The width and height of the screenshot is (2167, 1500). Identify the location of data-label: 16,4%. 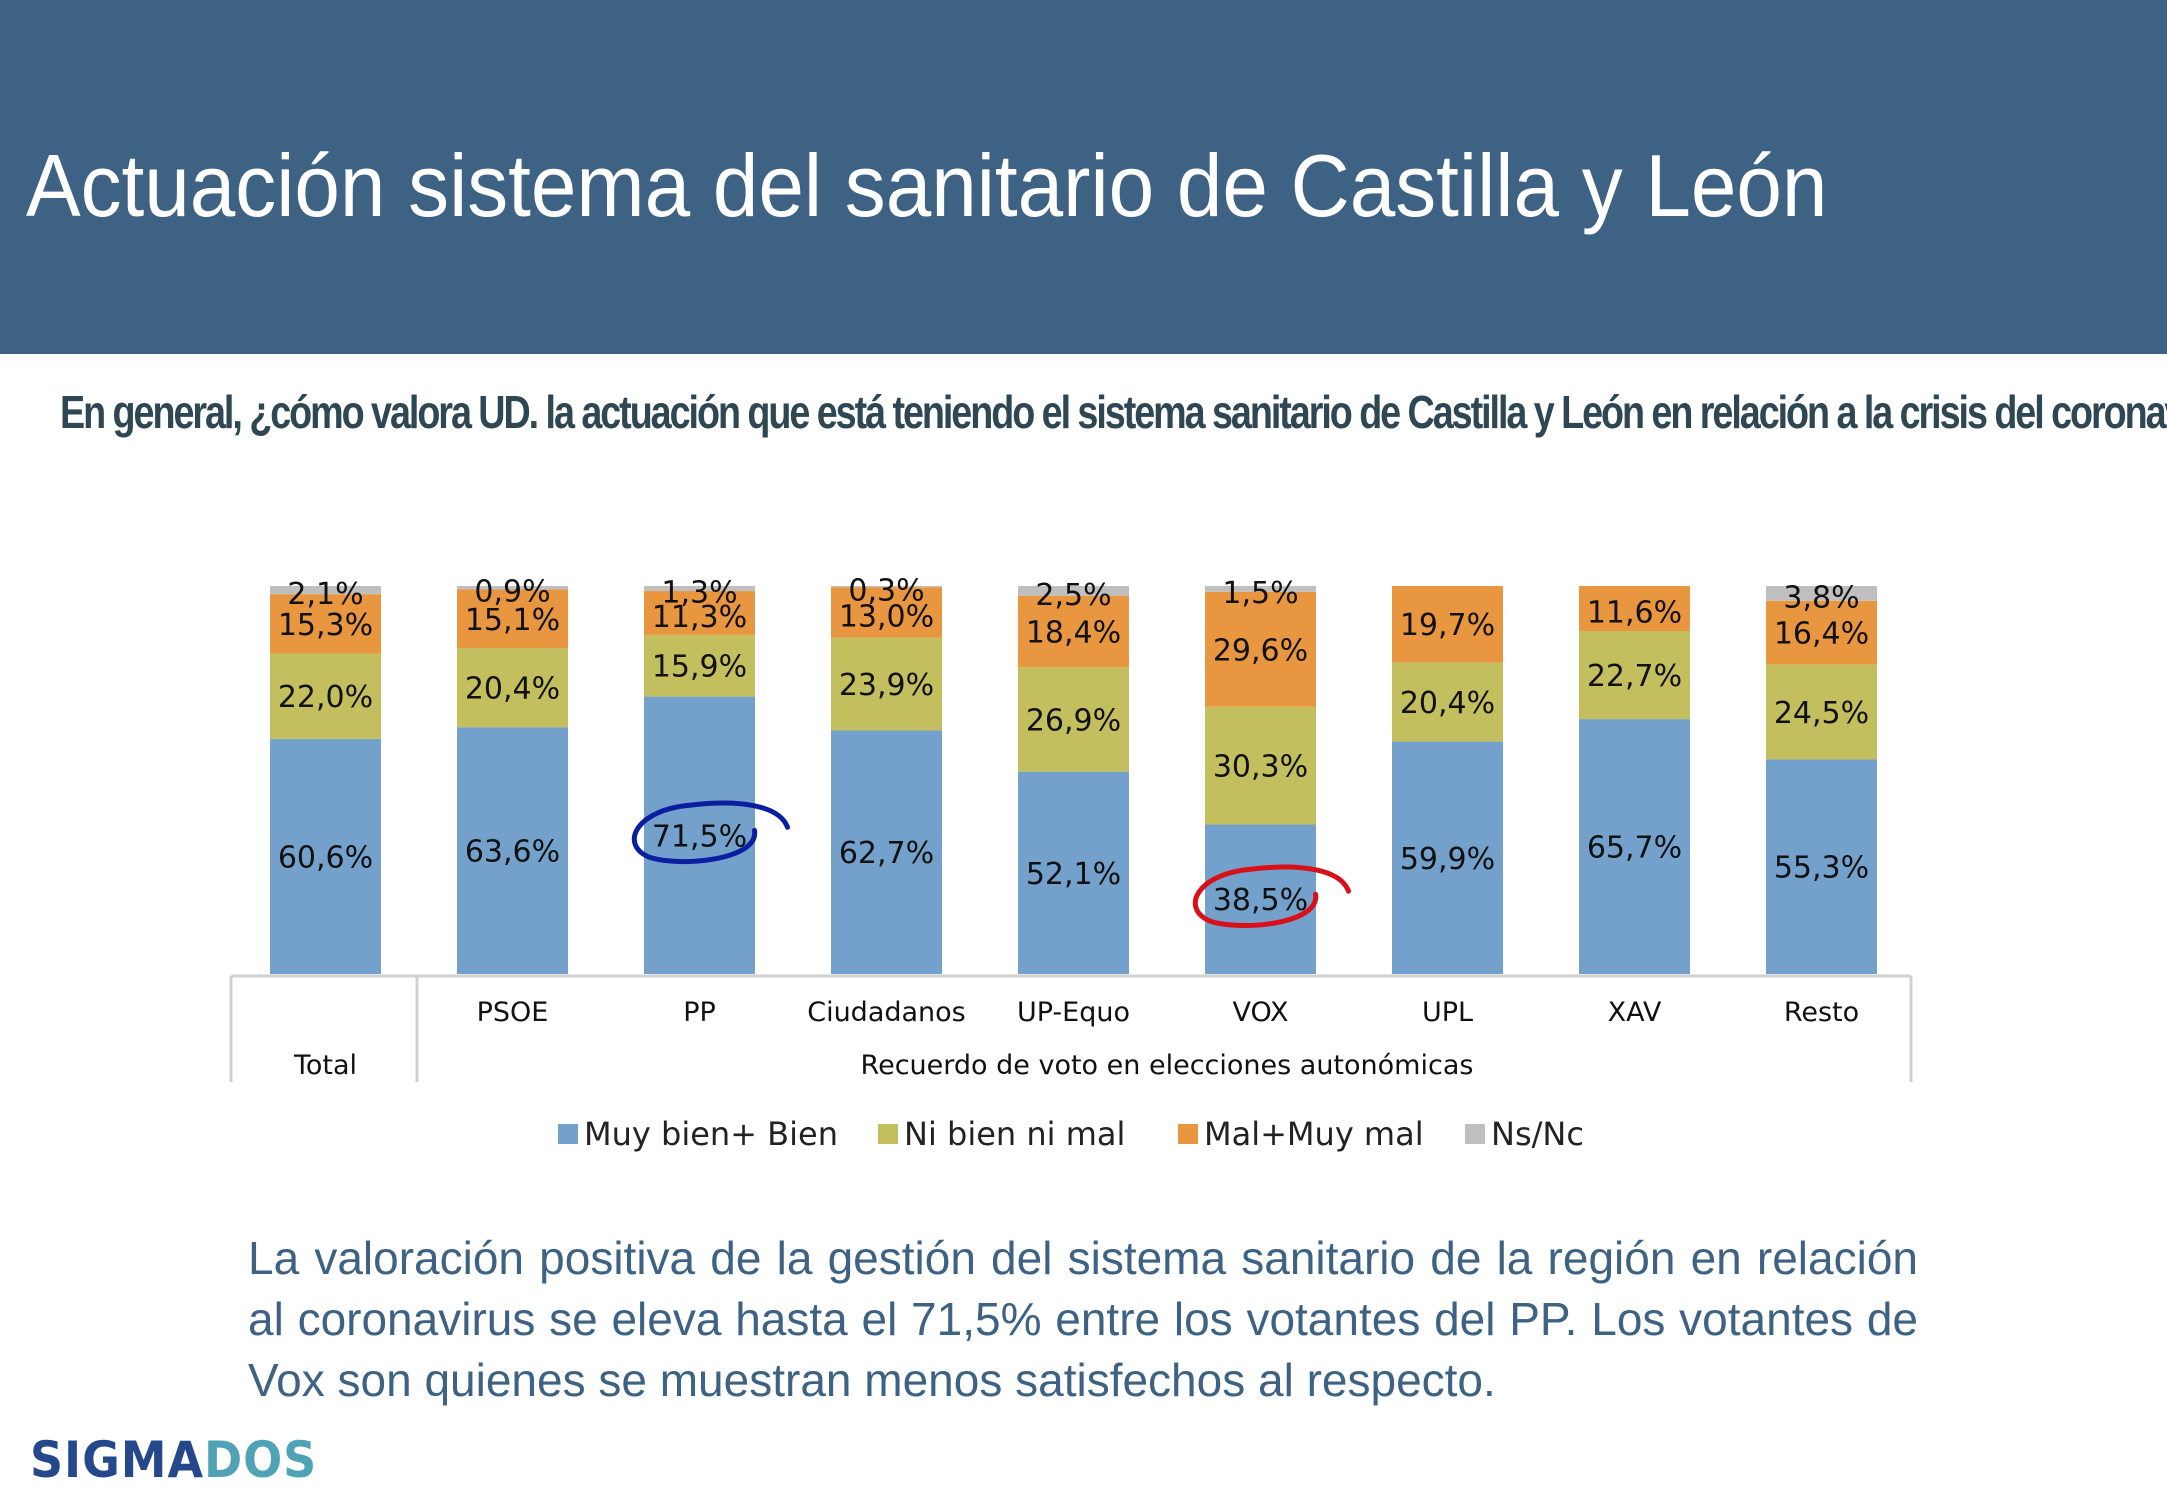
(1821, 634).